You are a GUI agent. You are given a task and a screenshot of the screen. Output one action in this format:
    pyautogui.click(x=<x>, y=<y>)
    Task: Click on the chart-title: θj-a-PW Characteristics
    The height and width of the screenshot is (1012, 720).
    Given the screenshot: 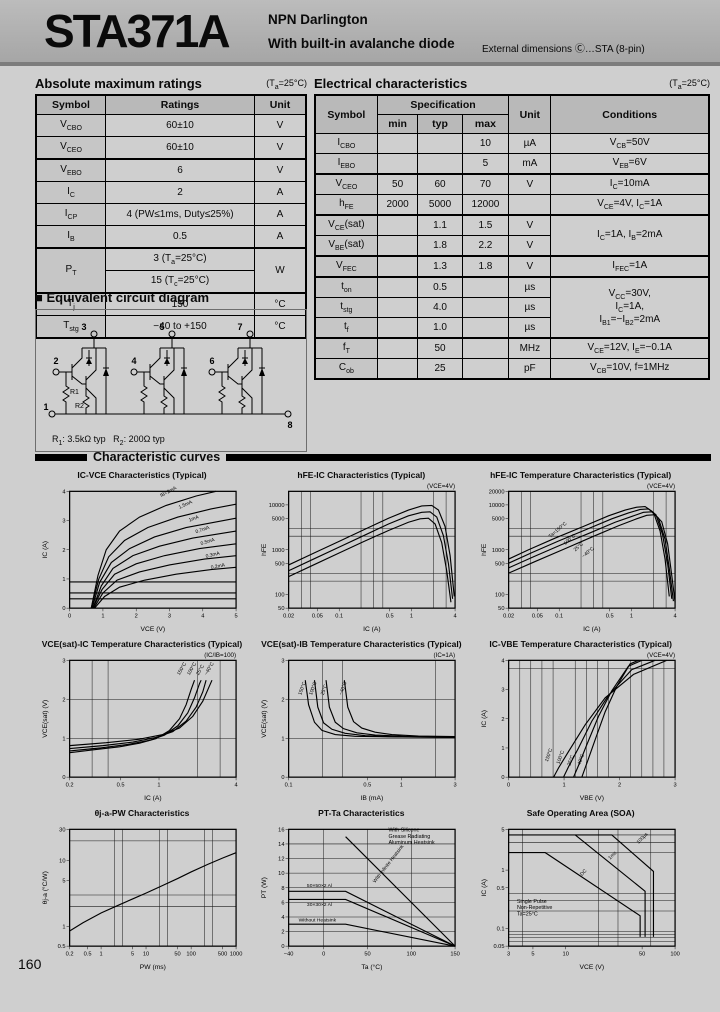 What is the action you would take?
    pyautogui.click(x=142, y=813)
    